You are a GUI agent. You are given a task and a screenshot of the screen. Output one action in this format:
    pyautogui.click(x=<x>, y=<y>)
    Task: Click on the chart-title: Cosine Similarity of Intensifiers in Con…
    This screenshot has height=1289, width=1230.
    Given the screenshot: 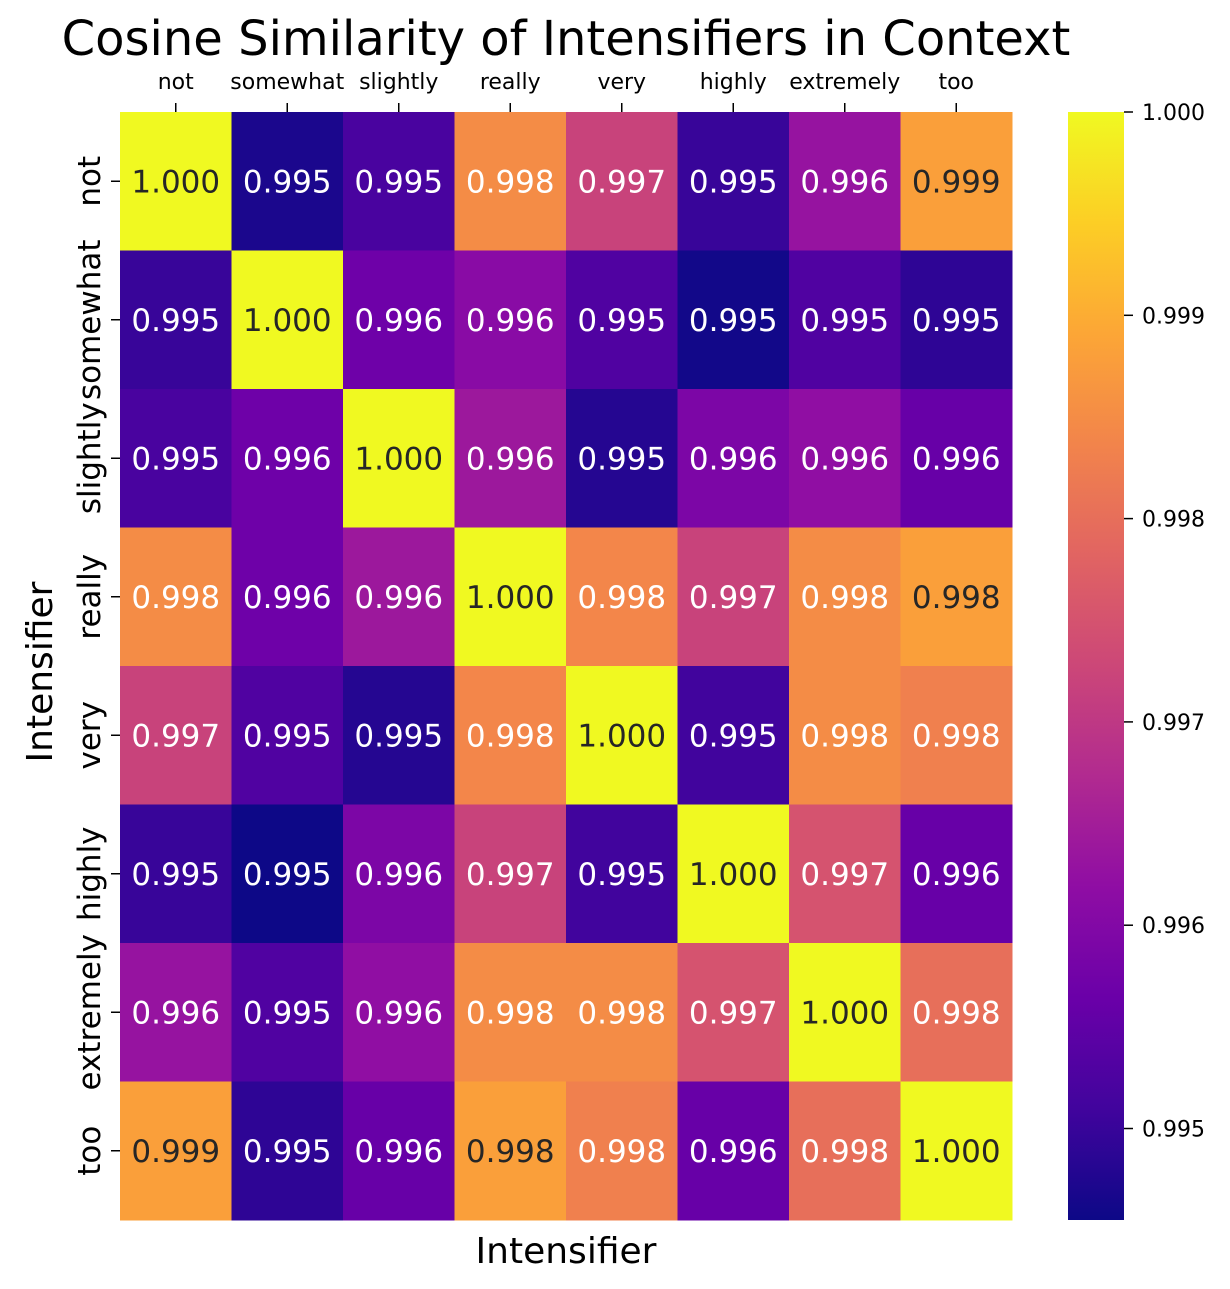 What is the action you would take?
    pyautogui.click(x=566, y=39)
    